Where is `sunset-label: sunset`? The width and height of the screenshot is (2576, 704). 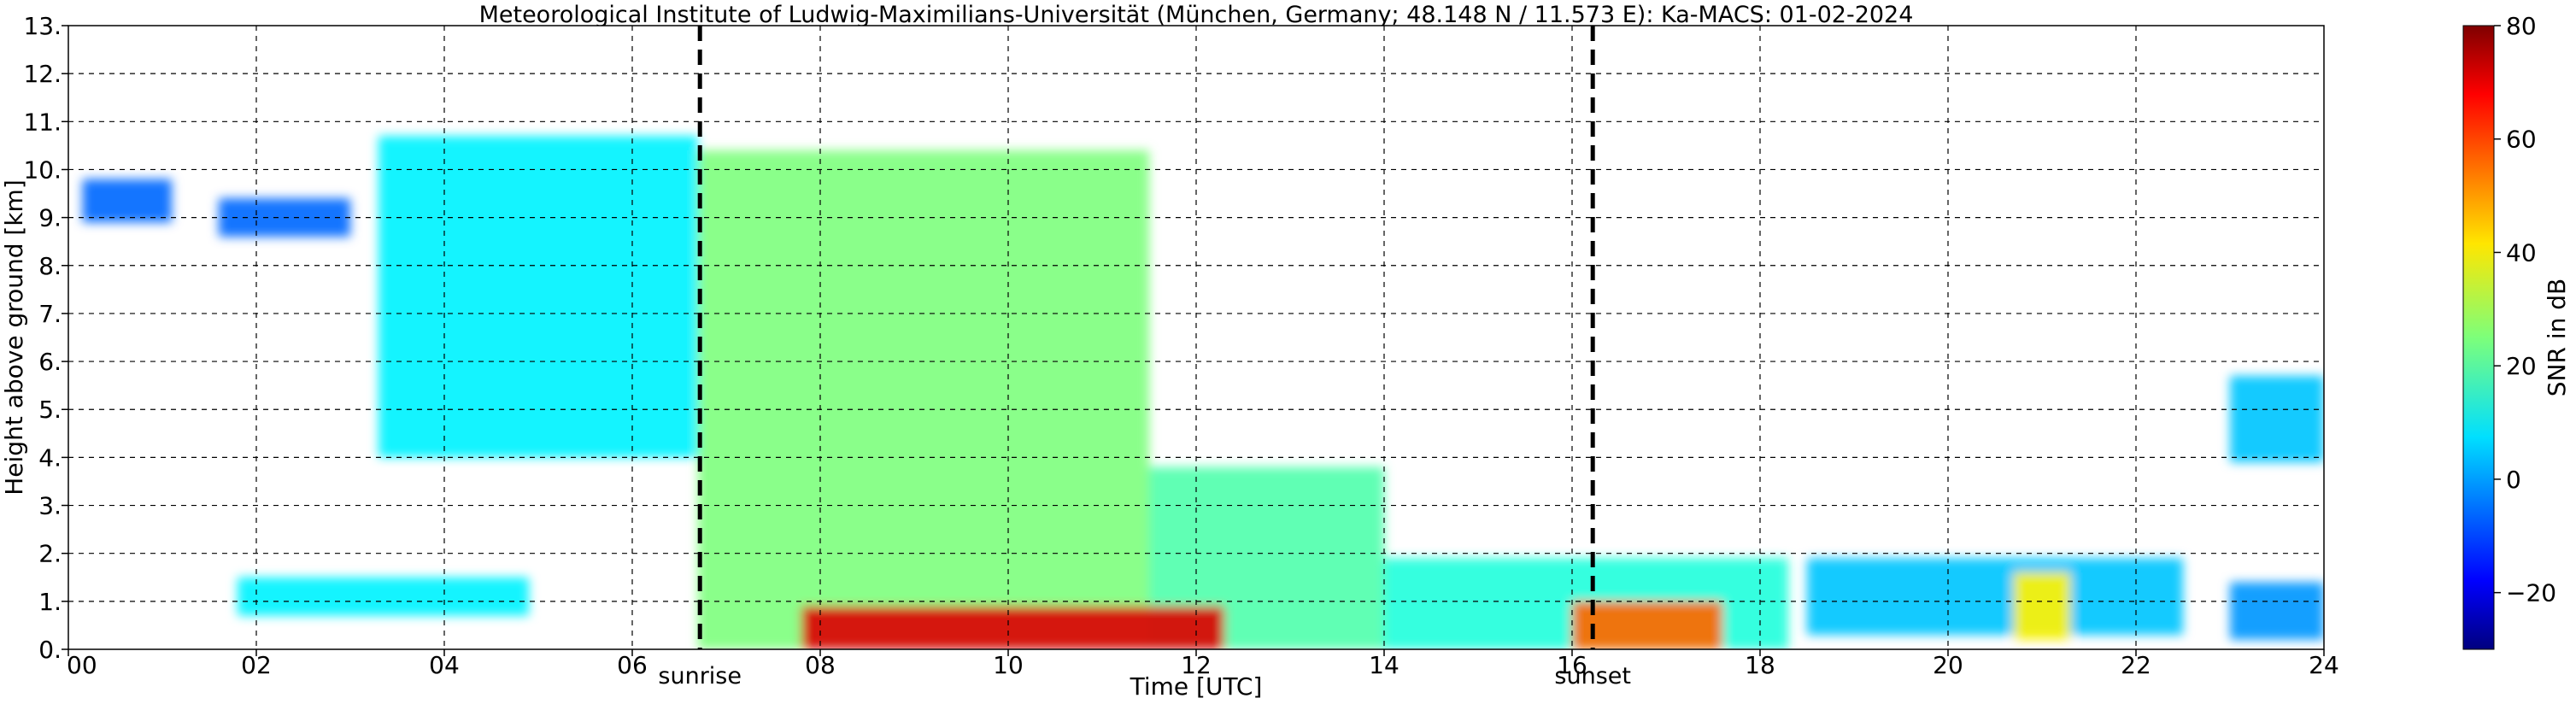 sunset-label: sunset is located at coordinates (1592, 676).